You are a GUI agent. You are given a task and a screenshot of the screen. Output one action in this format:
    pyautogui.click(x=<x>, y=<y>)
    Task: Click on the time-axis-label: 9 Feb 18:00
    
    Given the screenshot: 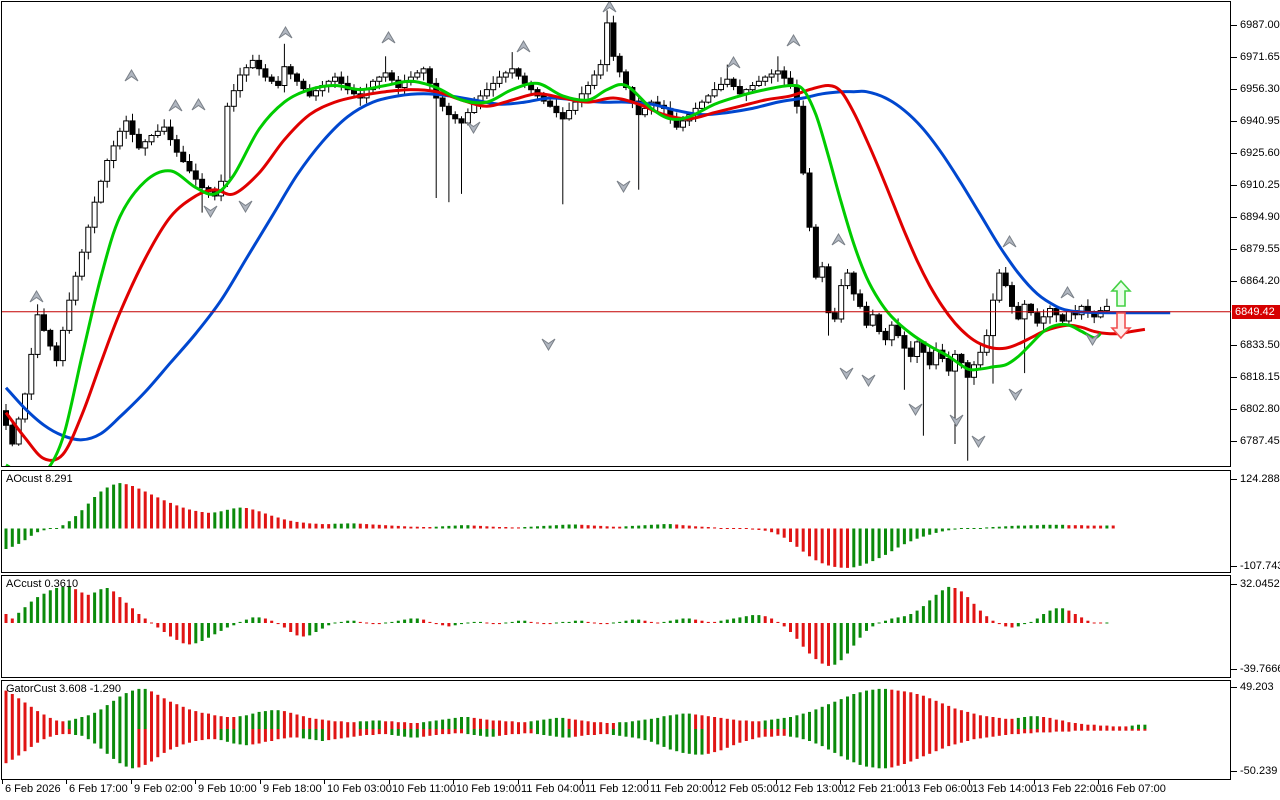 What is the action you would take?
    pyautogui.click(x=292, y=789)
    